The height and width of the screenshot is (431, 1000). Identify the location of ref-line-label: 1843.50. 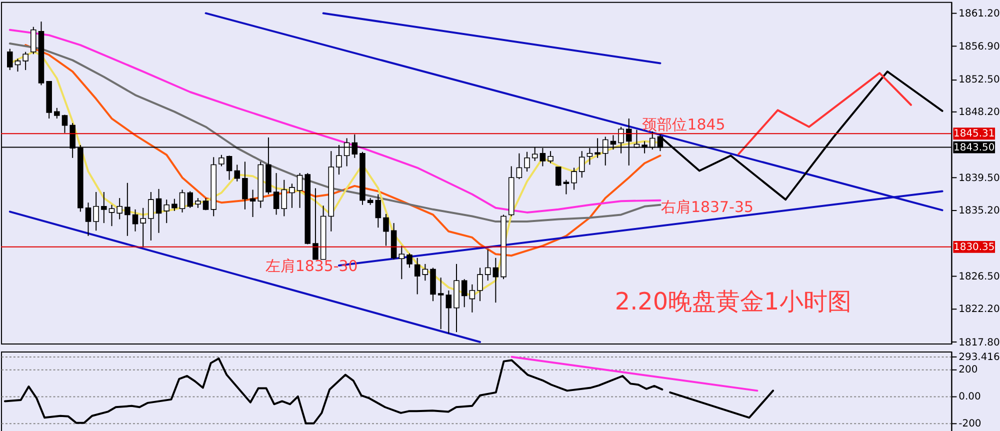
(974, 148).